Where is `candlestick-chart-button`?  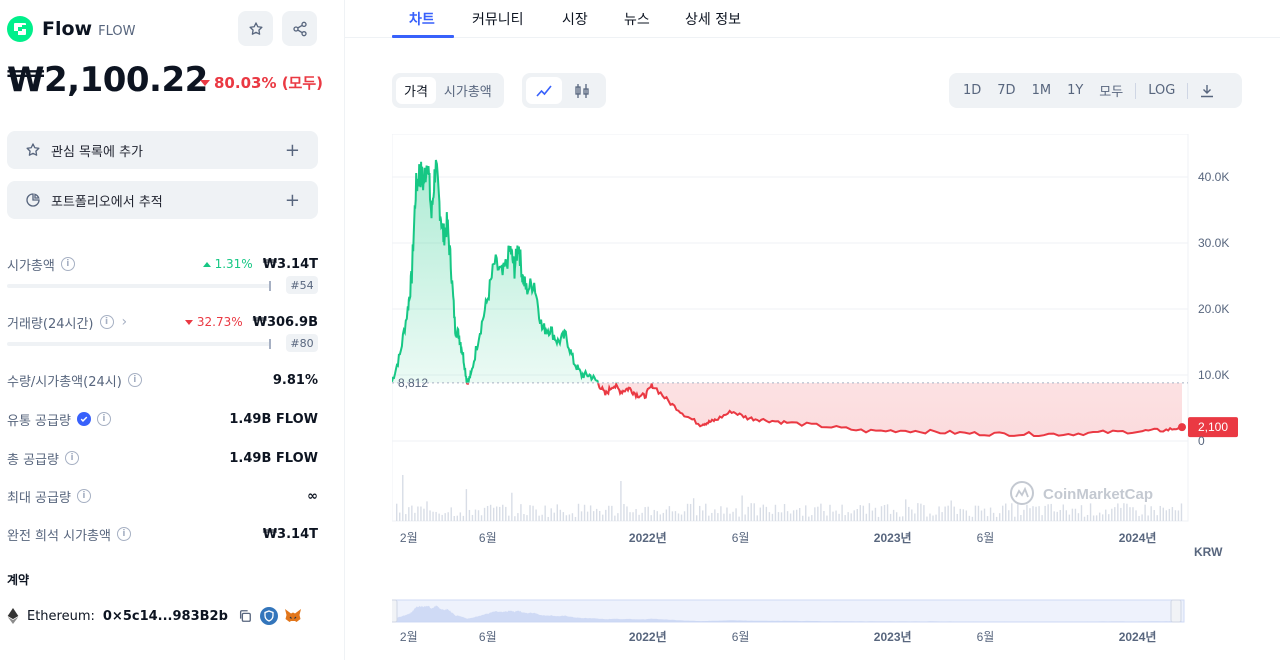
candlestick-chart-button is located at coordinates (582, 90).